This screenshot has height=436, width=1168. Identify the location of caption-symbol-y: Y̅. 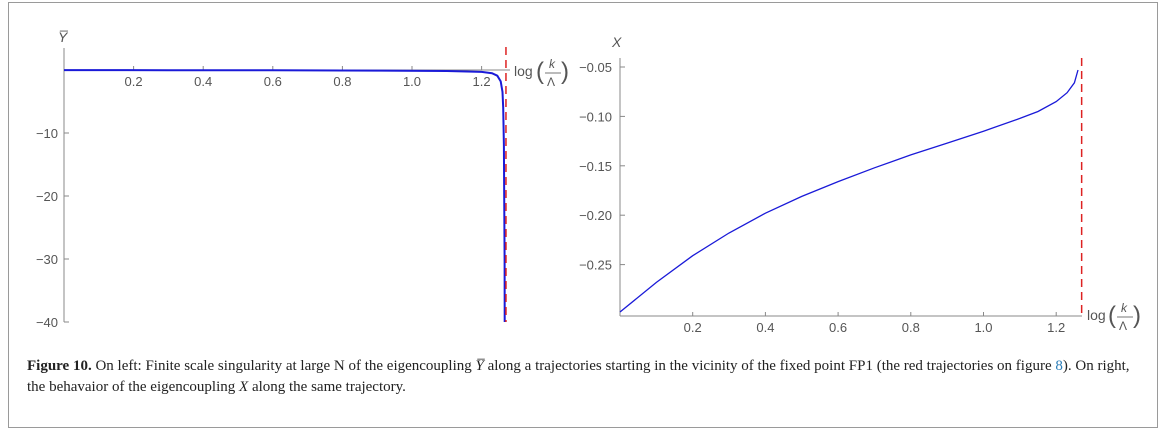
(479, 366).